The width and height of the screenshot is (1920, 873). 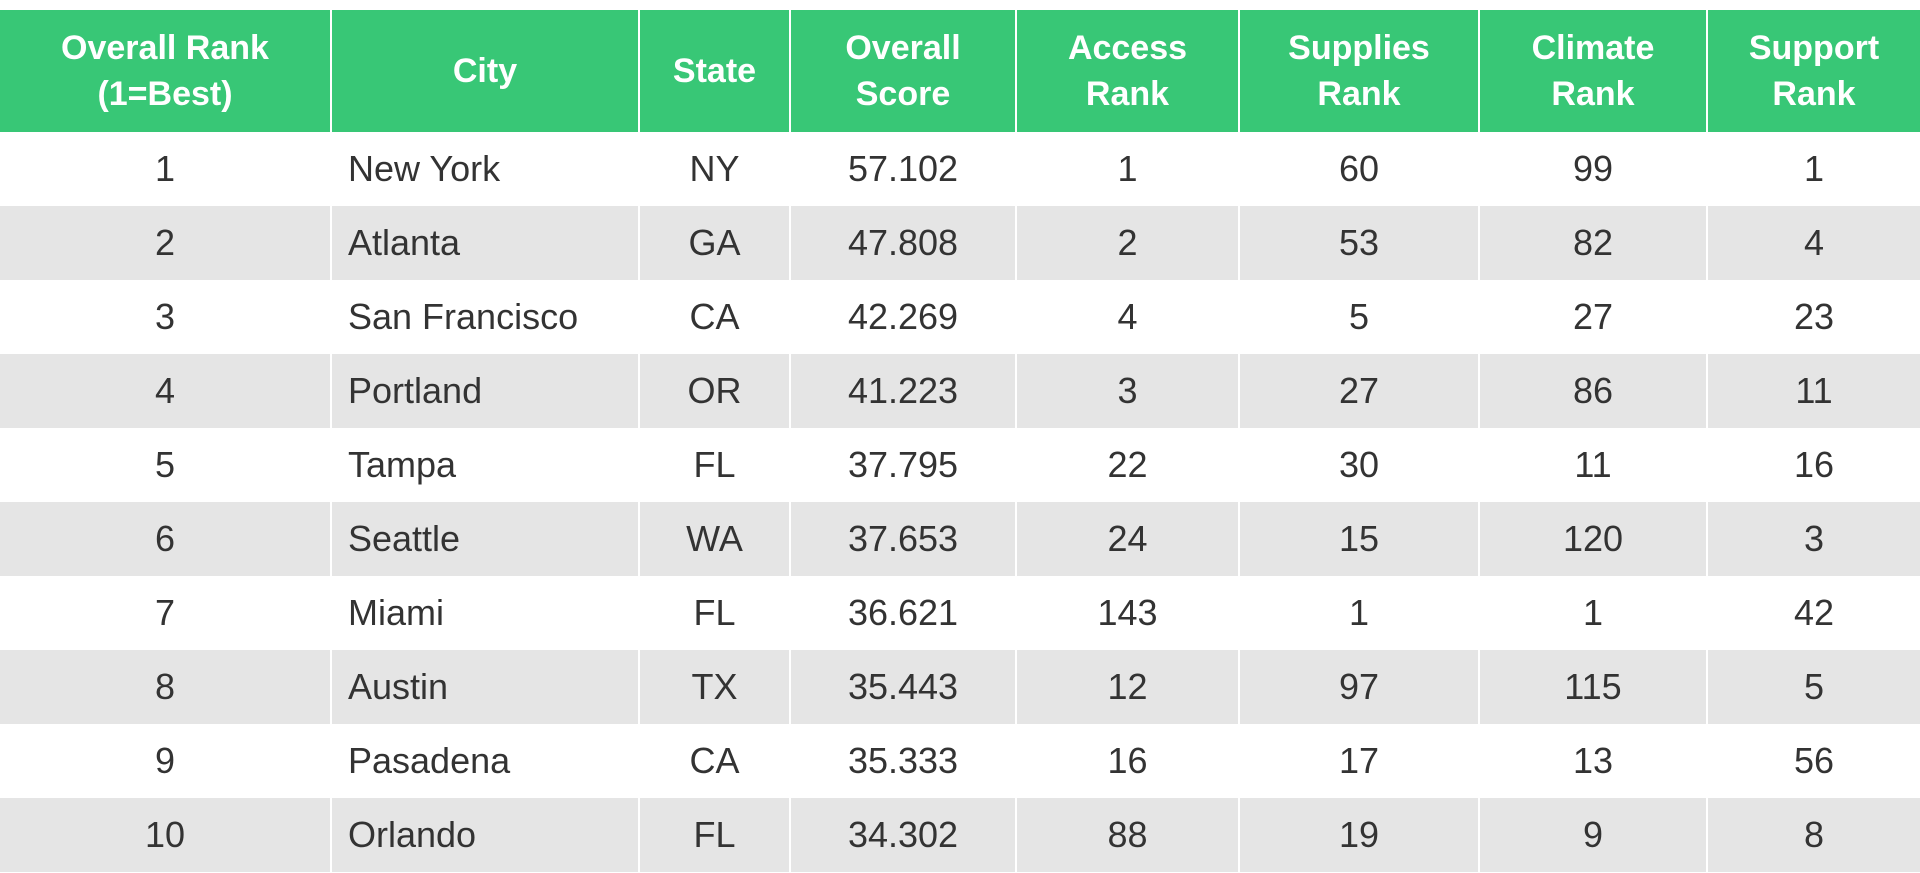 I want to click on table-cell: WA, so click(x=714, y=539).